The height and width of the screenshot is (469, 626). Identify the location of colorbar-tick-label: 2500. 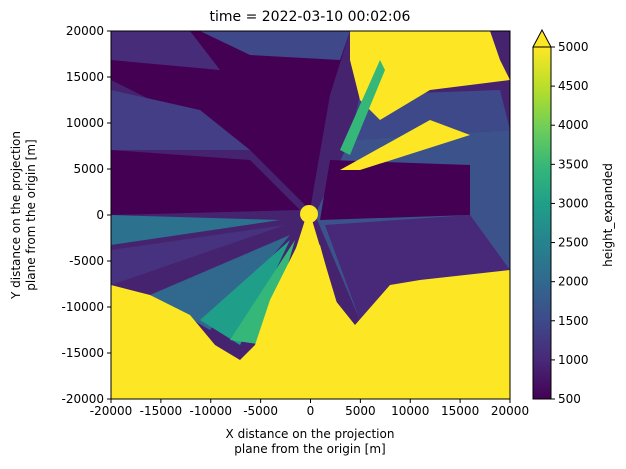
(573, 243).